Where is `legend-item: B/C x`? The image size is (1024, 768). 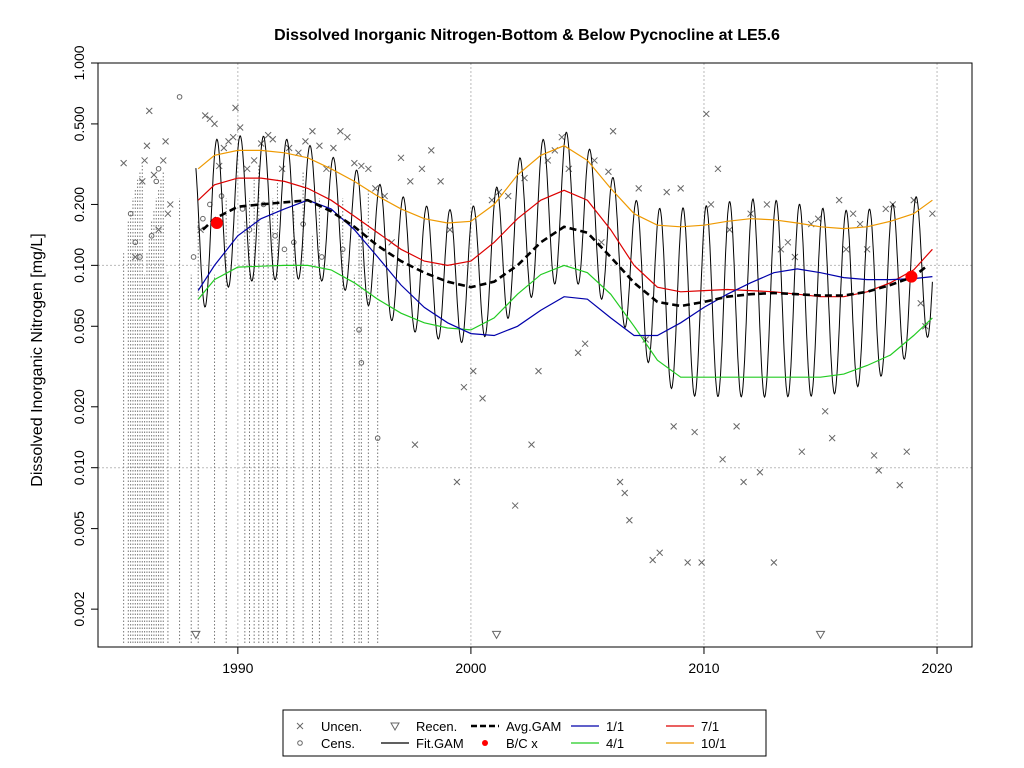
legend-item: B/C x is located at coordinates (510, 743).